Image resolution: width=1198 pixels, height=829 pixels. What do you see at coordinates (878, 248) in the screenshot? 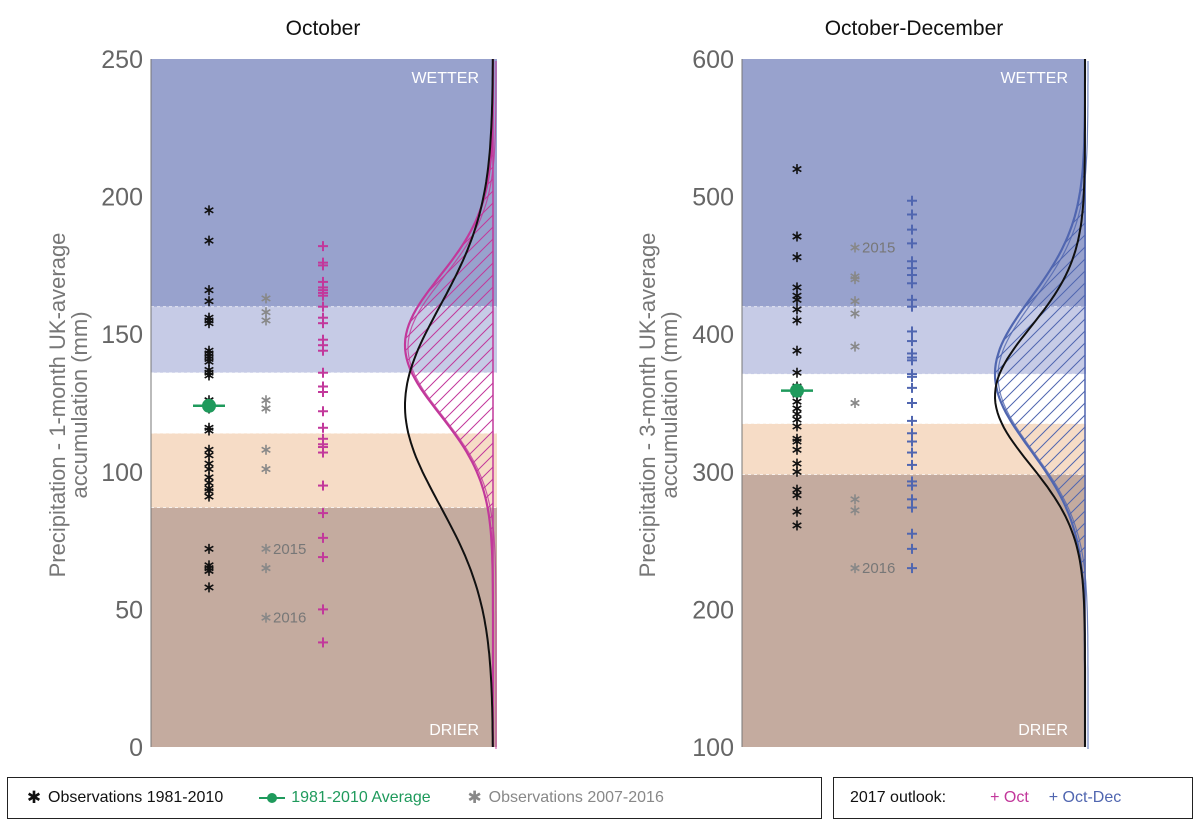
I see `year-label: 2015` at bounding box center [878, 248].